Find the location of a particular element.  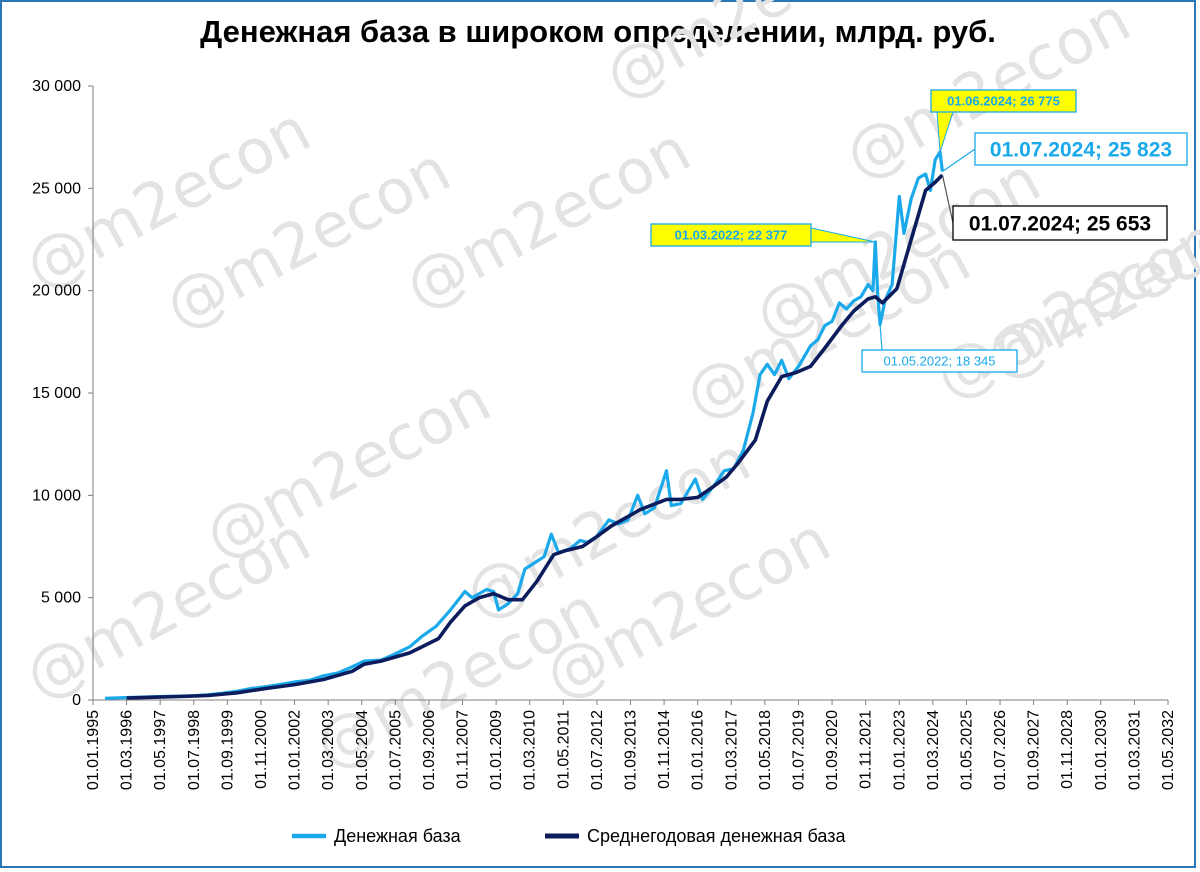

y-tick-label: 10 000 is located at coordinates (56, 495).